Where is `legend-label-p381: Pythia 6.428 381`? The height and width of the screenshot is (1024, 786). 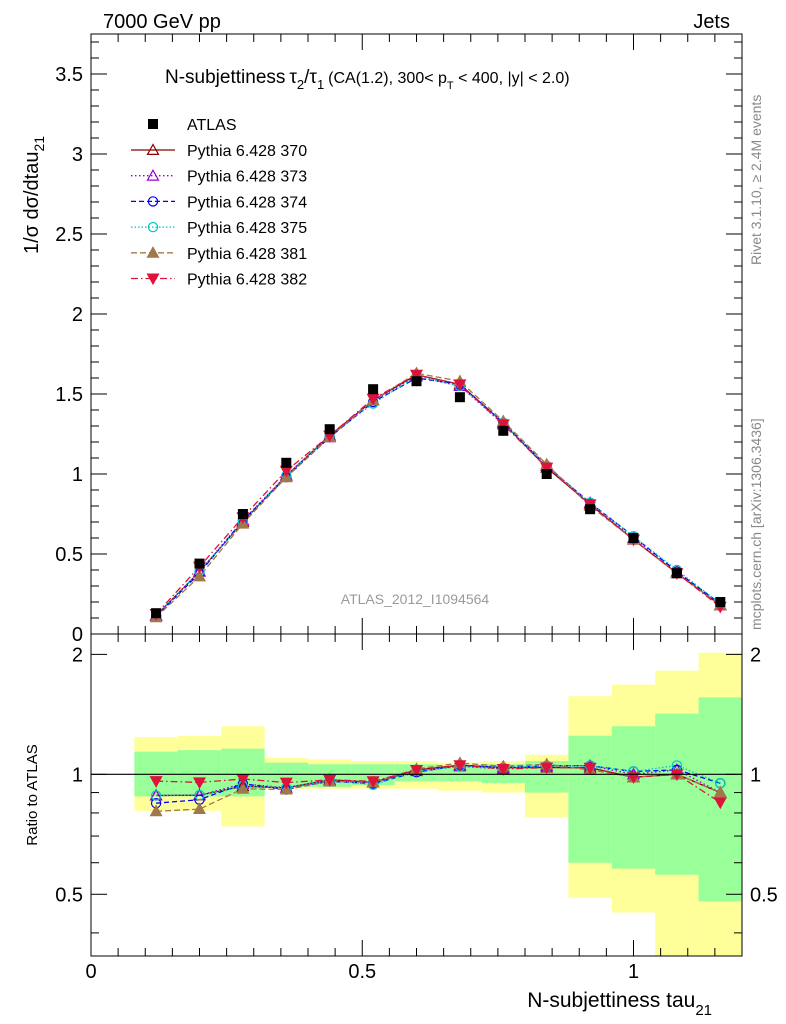
legend-label-p381: Pythia 6.428 381 is located at coordinates (247, 254).